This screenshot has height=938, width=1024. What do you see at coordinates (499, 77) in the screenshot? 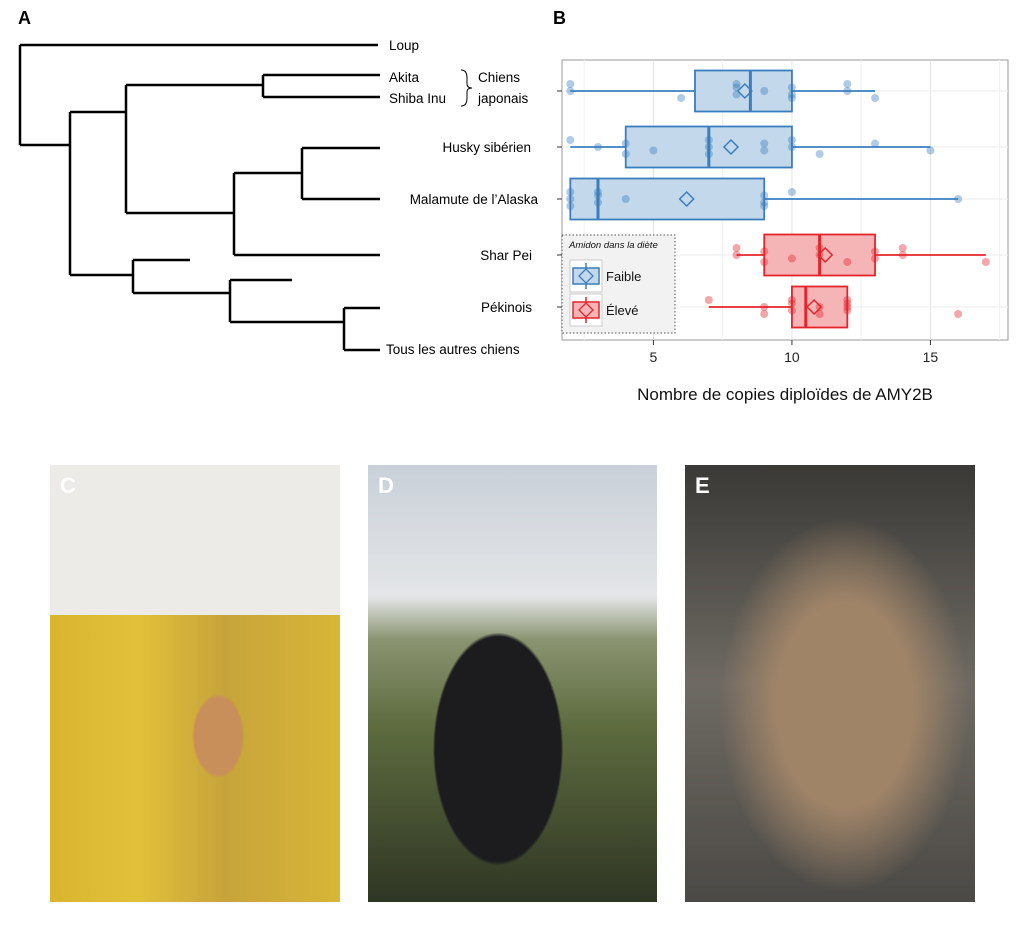
I see `group-label-line1: Chiens` at bounding box center [499, 77].